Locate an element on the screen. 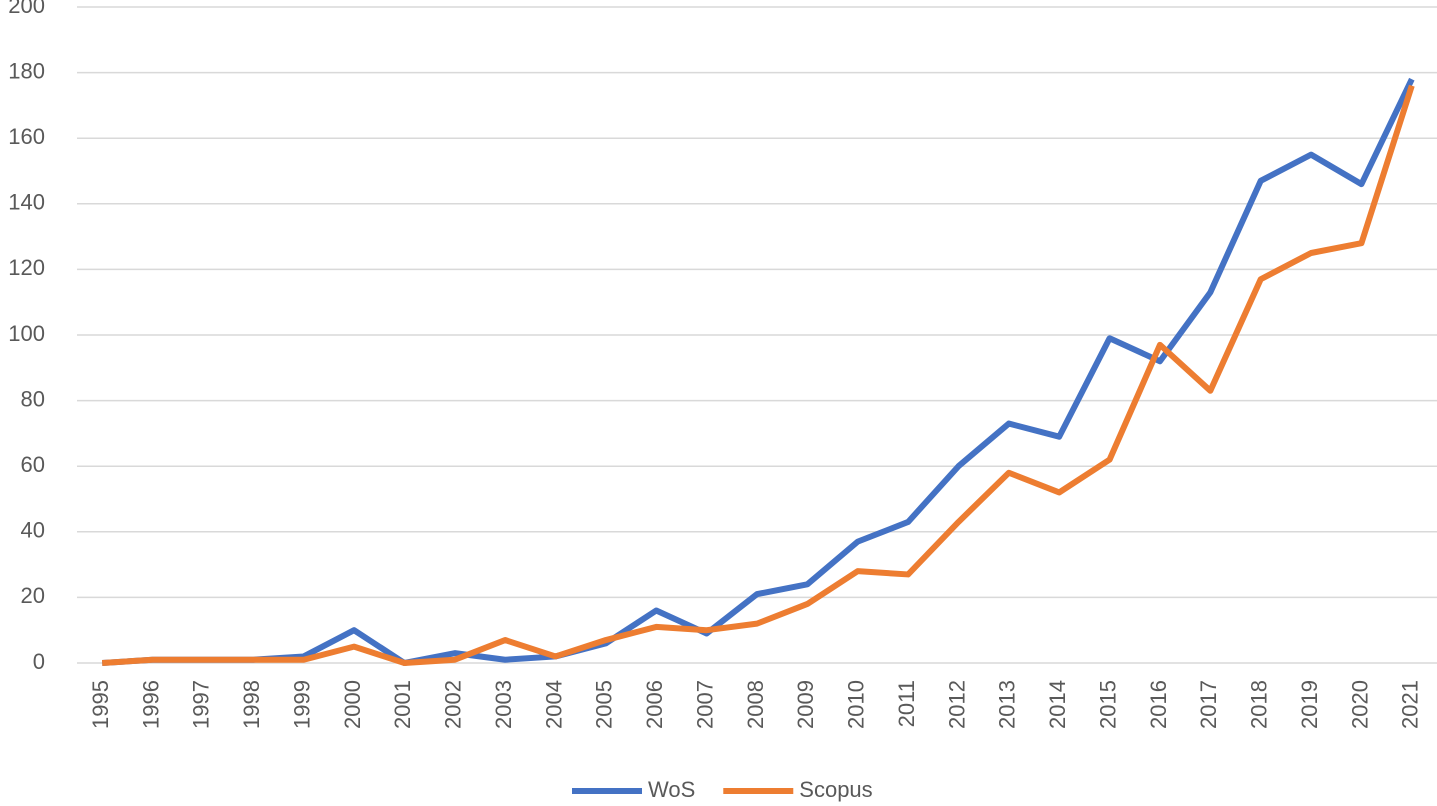 Image resolution: width=1437 pixels, height=806 pixels. x-tick-label: 1998 is located at coordinates (251, 704).